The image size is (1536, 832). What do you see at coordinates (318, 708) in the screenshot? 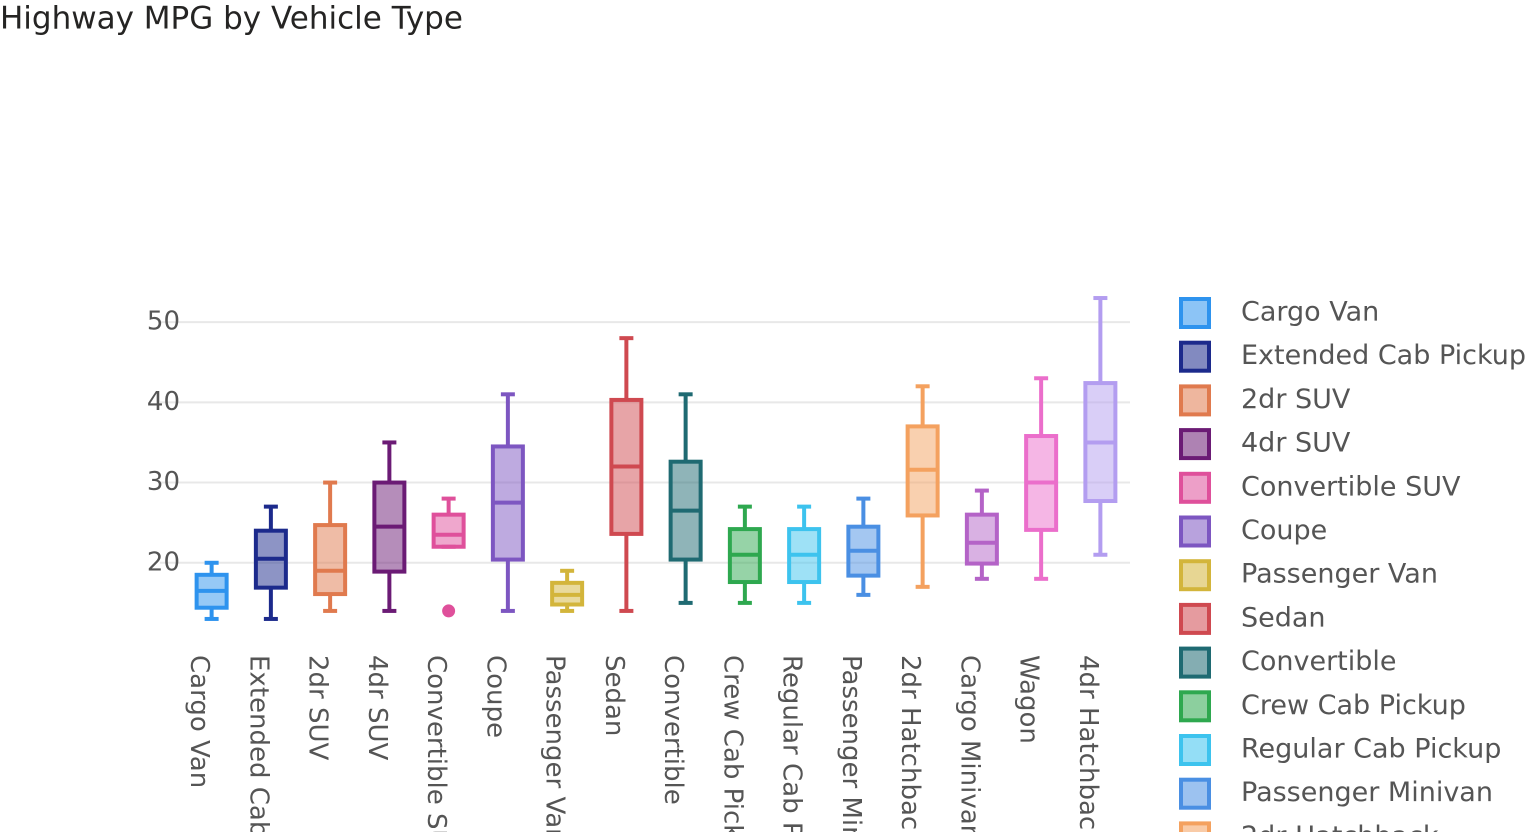
I see `x-tick-label: 2dr SUV` at bounding box center [318, 708].